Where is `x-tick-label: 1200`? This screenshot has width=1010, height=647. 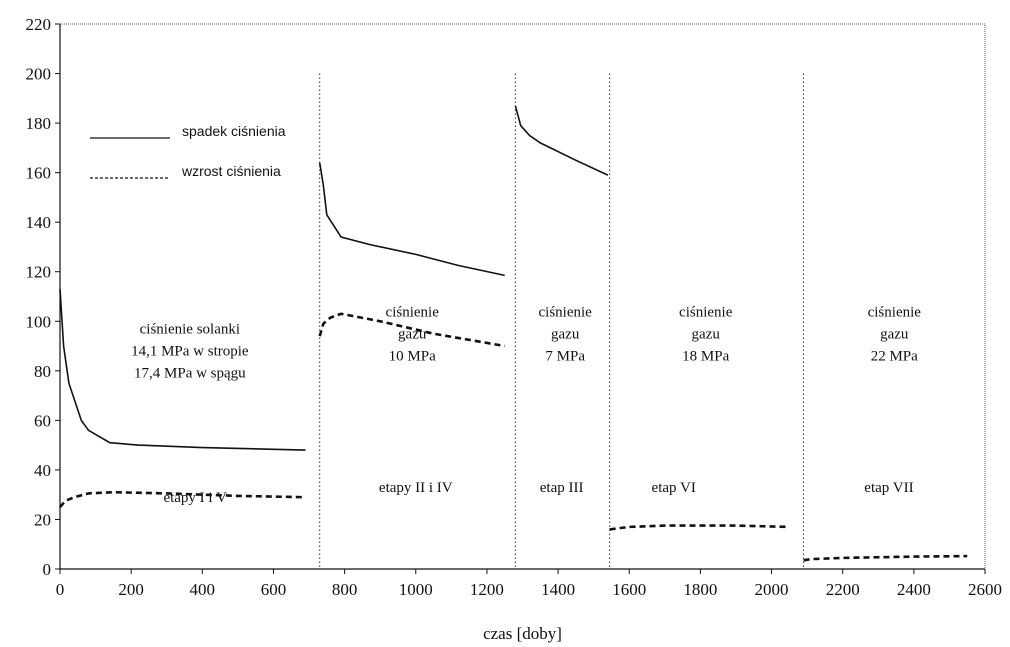 x-tick-label: 1200 is located at coordinates (487, 589).